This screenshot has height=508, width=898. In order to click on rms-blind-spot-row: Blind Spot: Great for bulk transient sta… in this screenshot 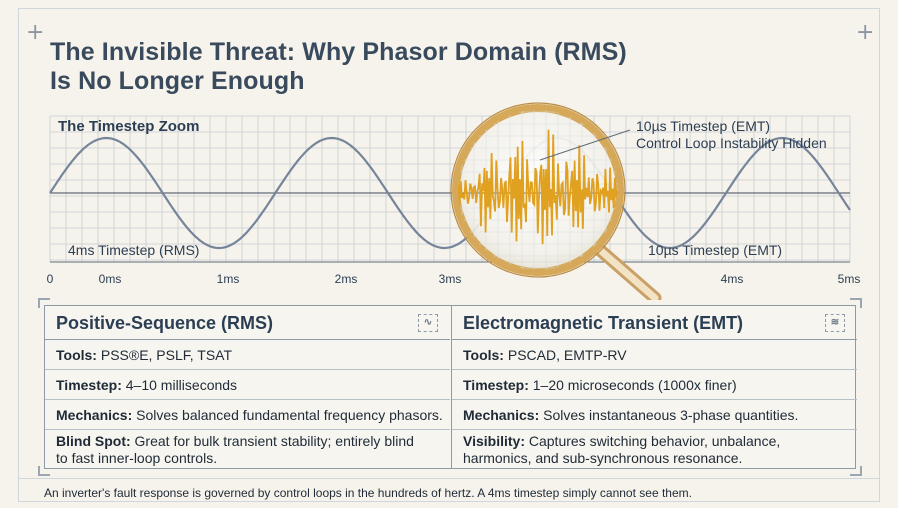, I will do `click(247, 449)`.